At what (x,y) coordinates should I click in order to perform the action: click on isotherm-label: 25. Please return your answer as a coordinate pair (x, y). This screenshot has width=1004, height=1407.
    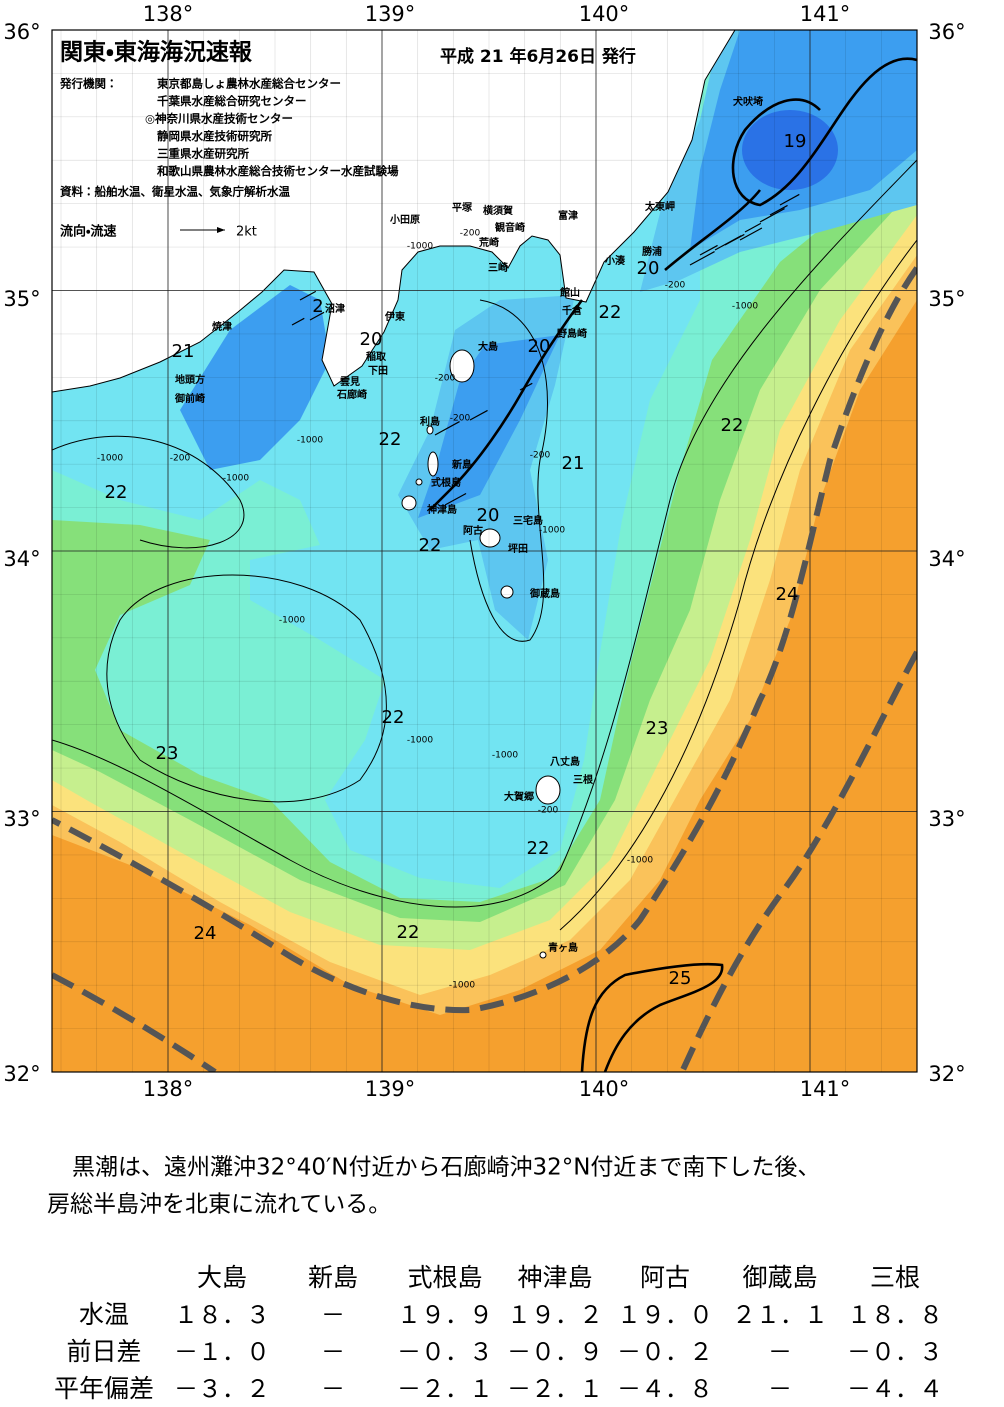
    Looking at the image, I should click on (680, 978).